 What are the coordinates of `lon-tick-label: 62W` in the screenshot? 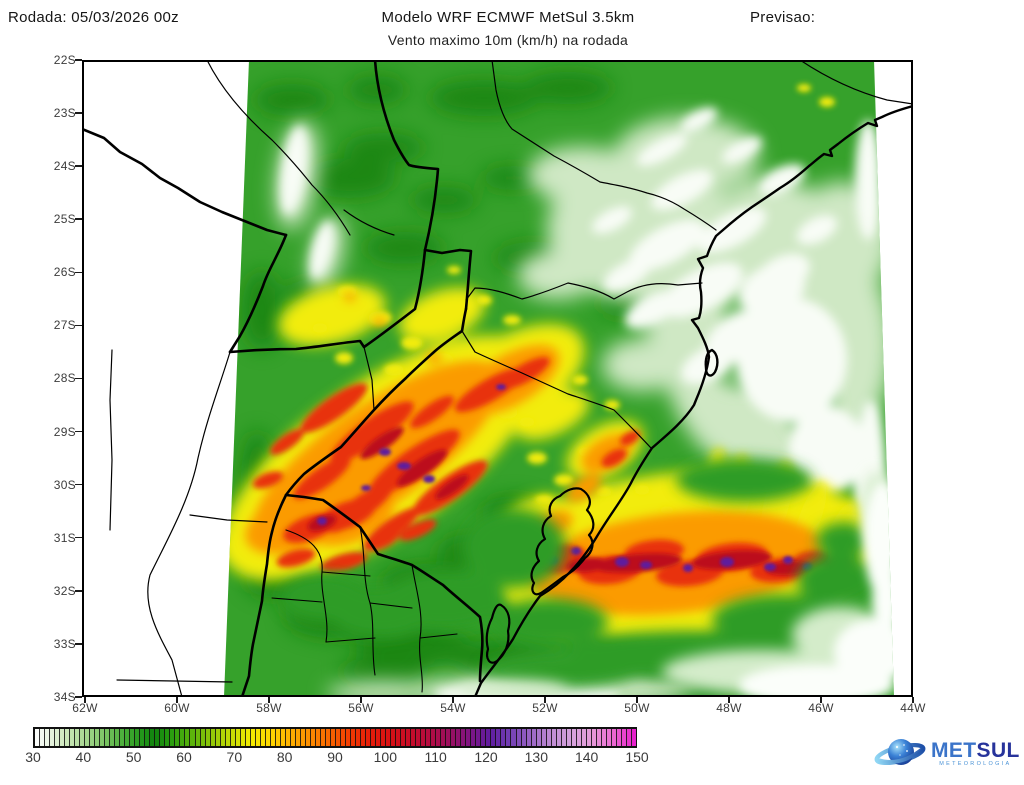 It's located at (85, 708).